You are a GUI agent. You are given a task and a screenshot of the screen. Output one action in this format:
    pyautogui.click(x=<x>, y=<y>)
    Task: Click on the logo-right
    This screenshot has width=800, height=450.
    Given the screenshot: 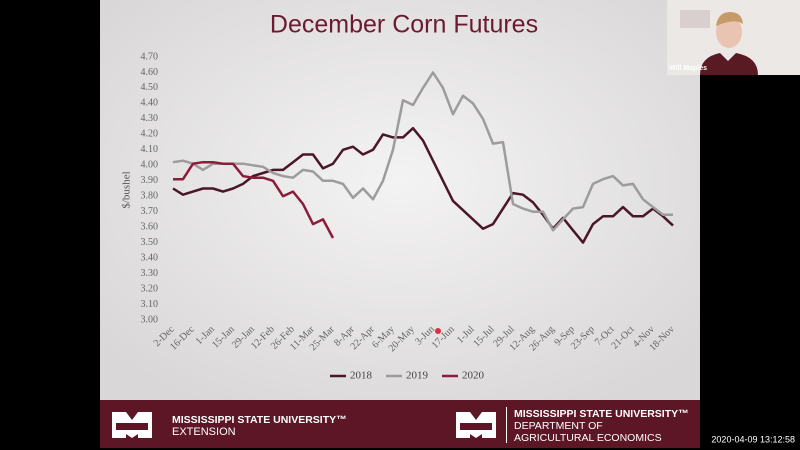 What is the action you would take?
    pyautogui.click(x=476, y=425)
    